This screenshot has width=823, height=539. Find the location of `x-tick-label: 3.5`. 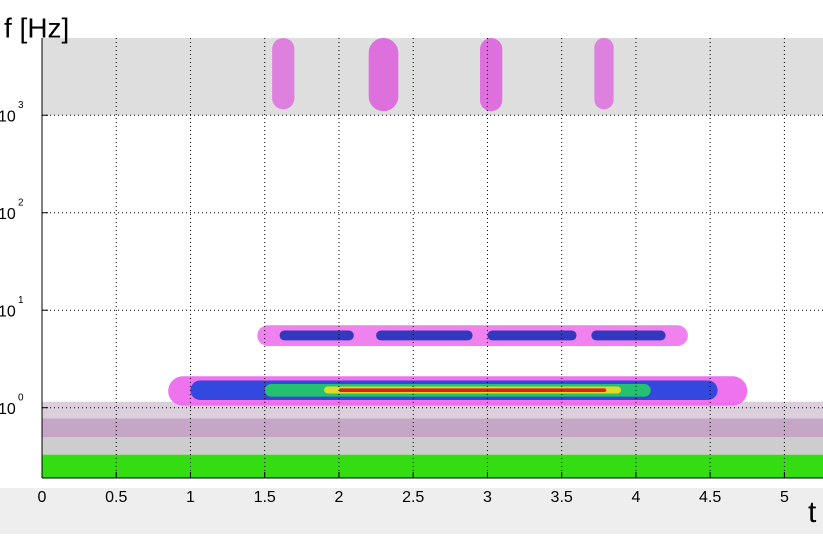

x-tick-label: 3.5 is located at coordinates (562, 497).